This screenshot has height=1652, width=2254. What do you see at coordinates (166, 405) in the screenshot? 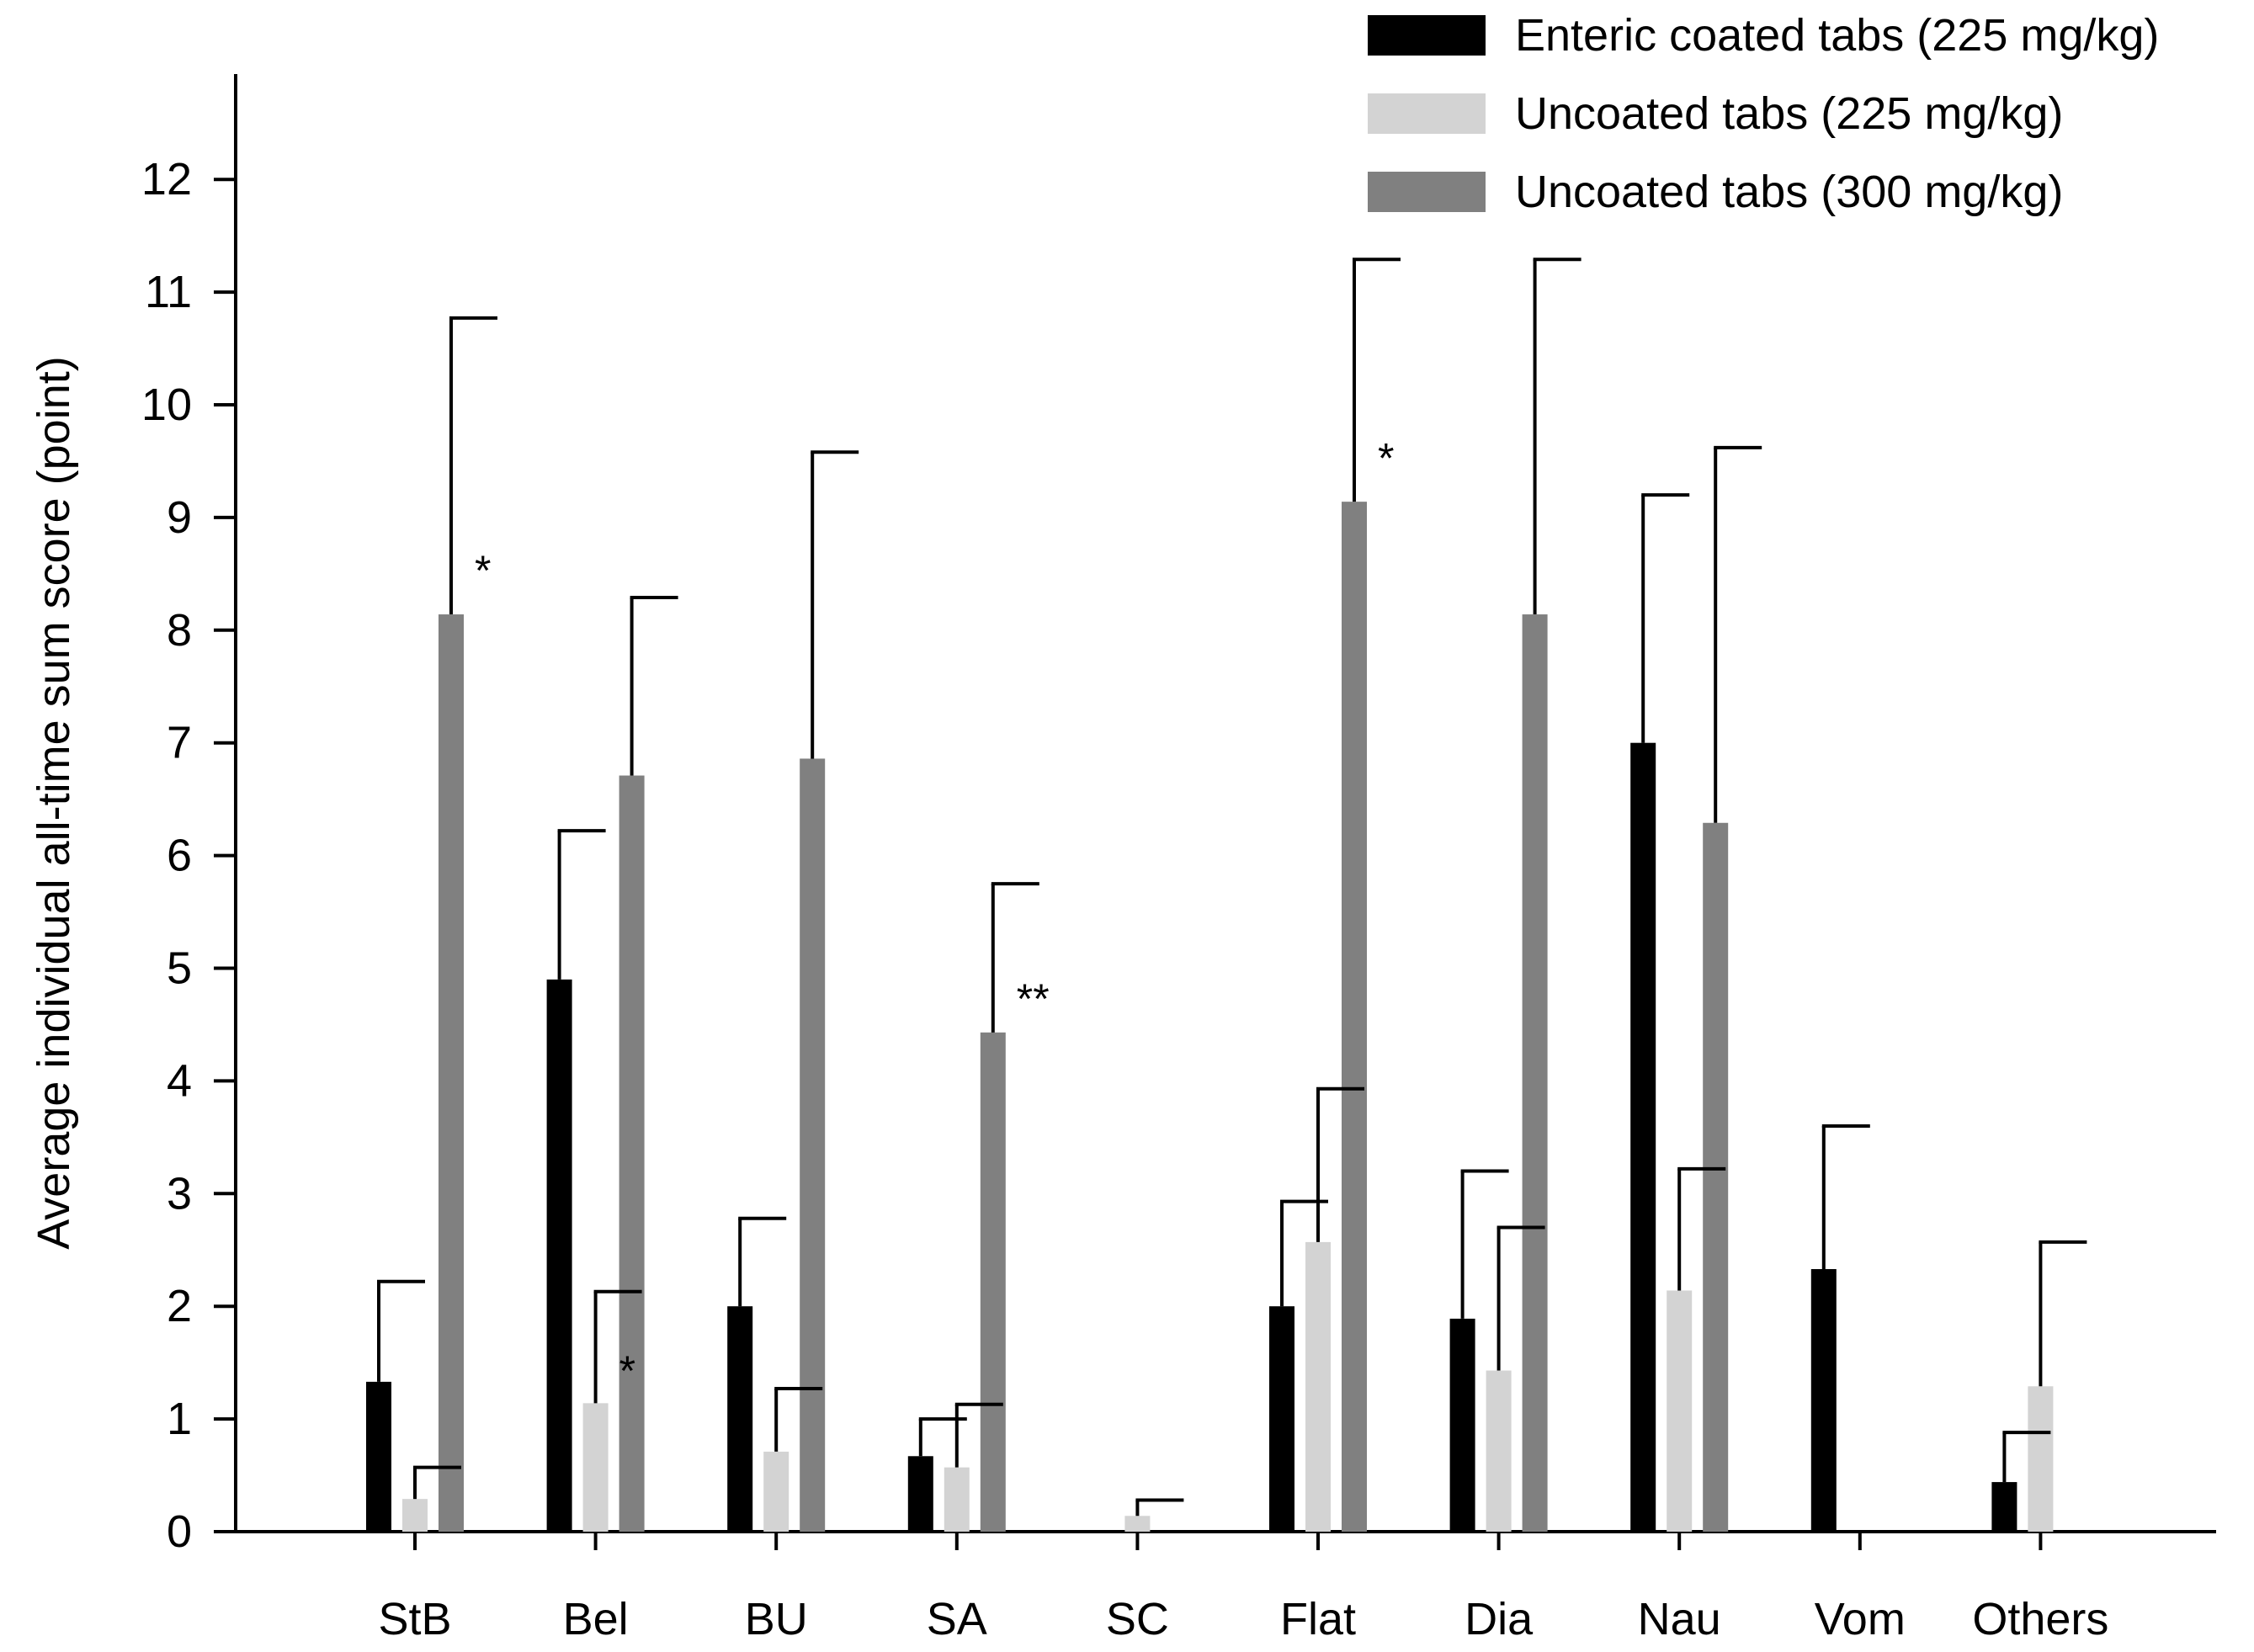
I see `y-tick-label: 10` at bounding box center [166, 405].